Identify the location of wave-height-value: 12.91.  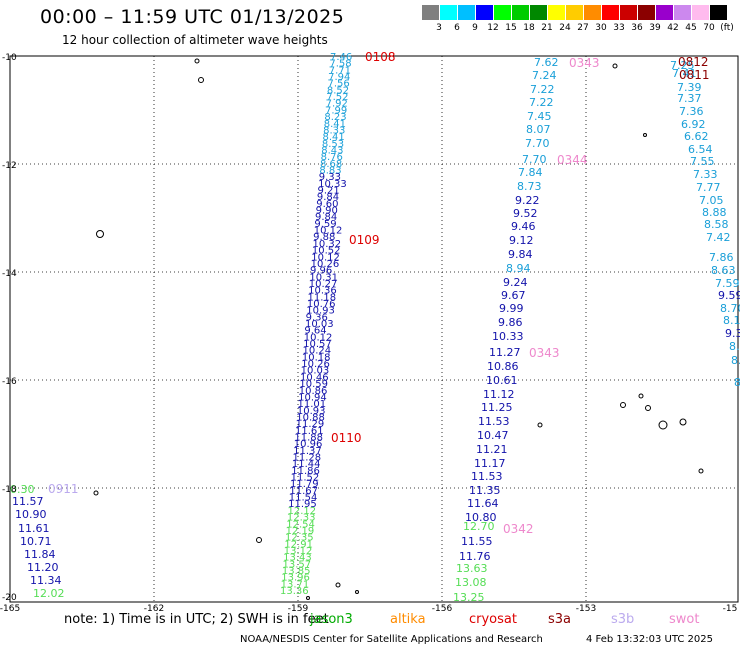
(298, 544).